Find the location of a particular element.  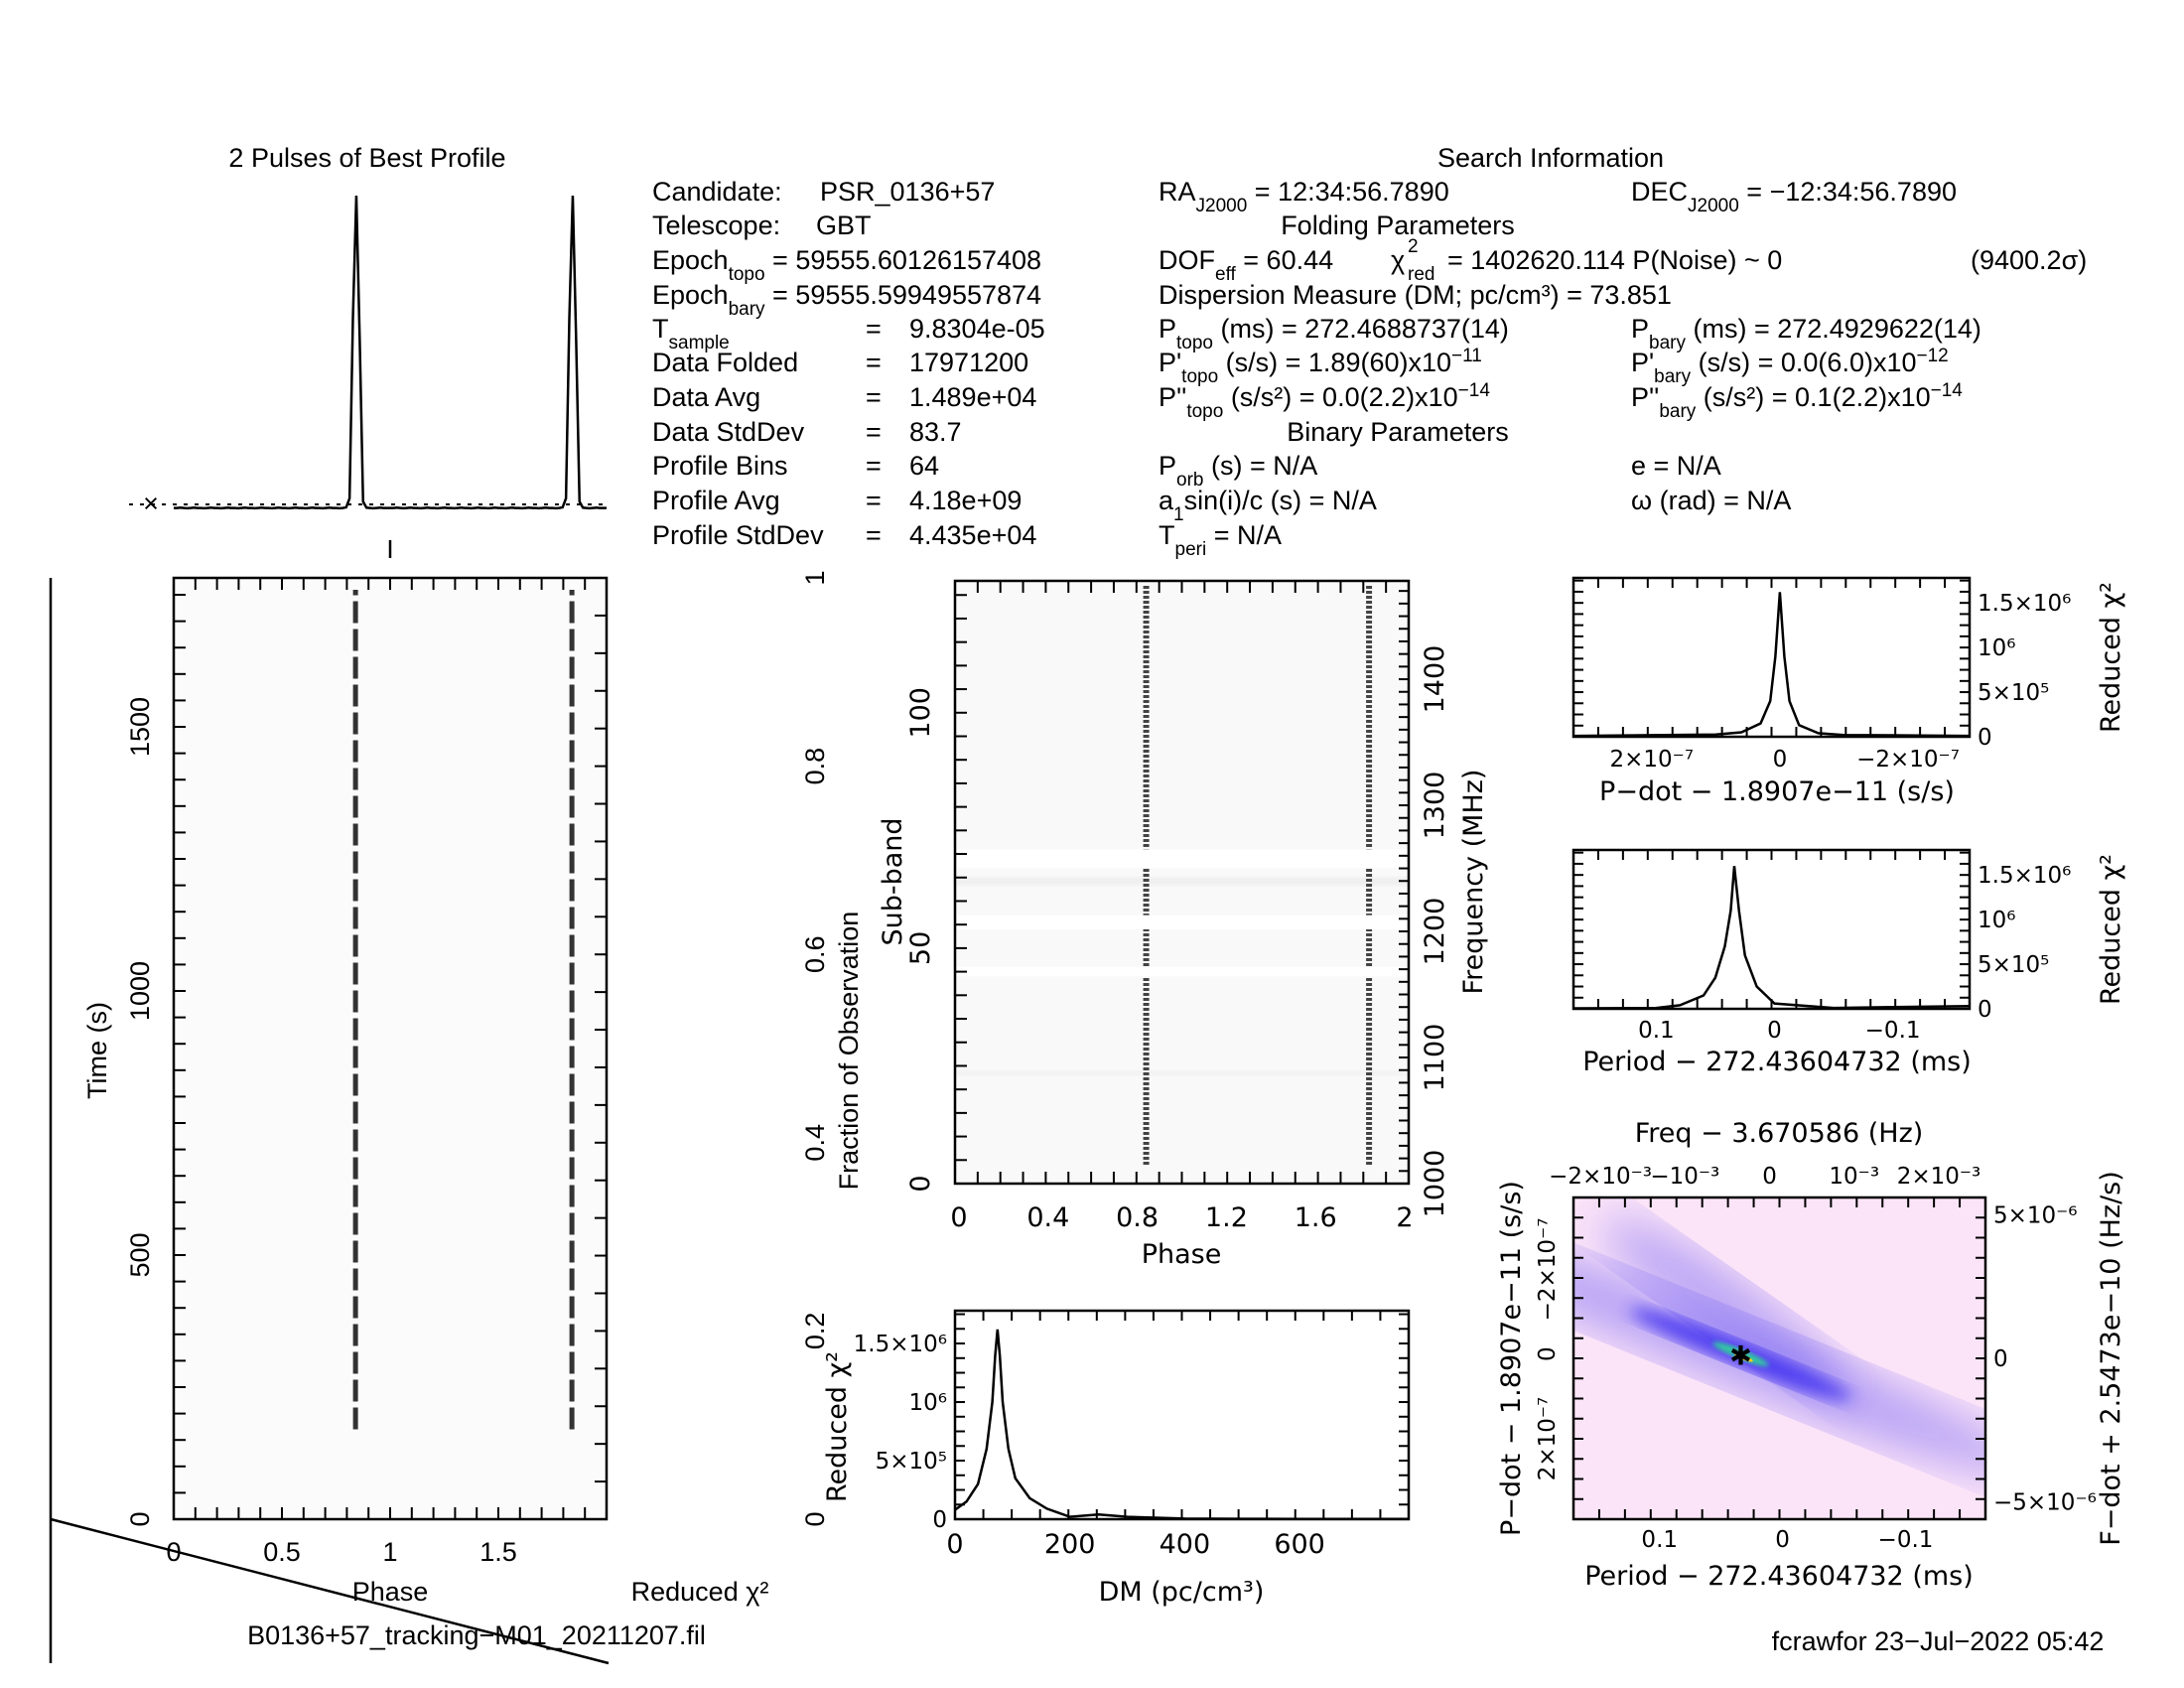

profile-bins-label: Profile Bins is located at coordinates (720, 466).